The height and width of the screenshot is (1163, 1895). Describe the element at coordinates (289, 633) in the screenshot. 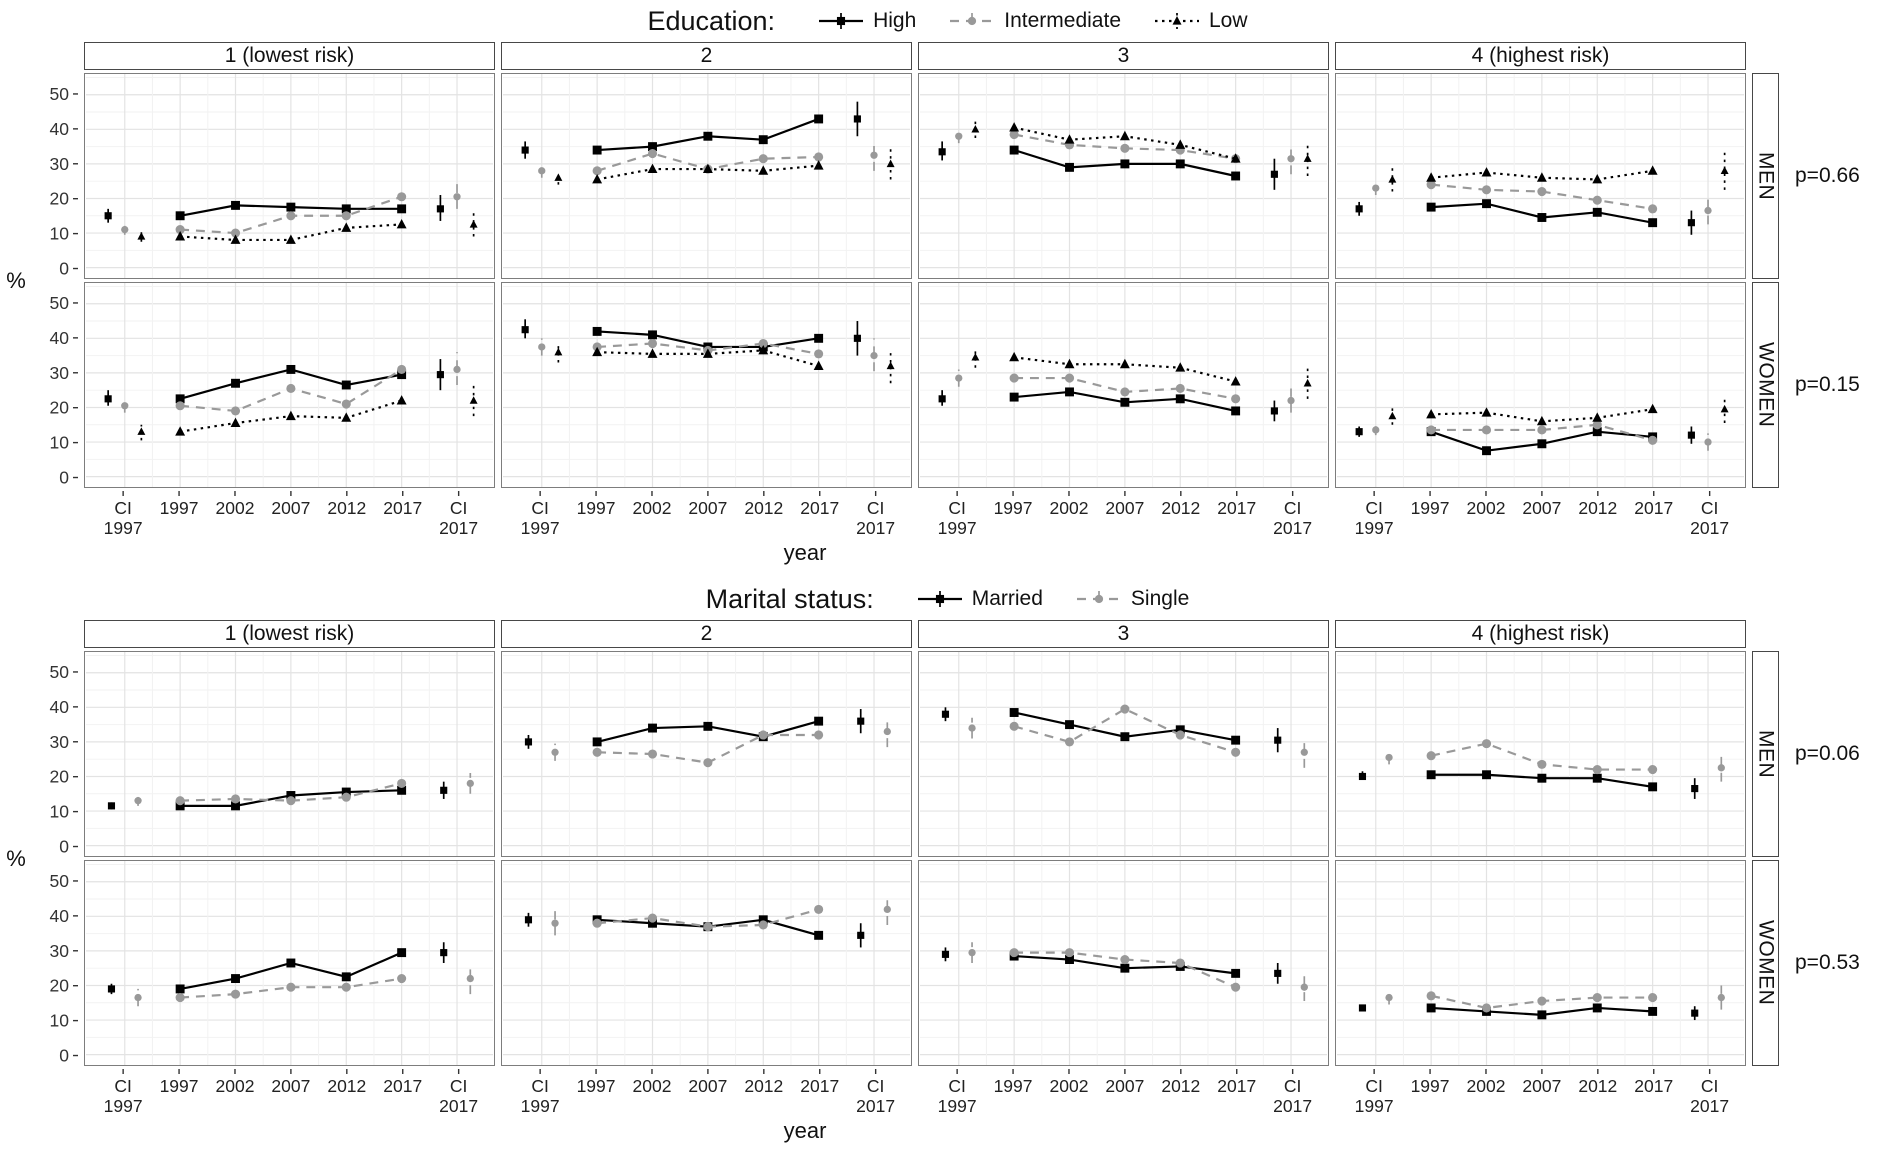

I see `facet-strip-label: 1 (lowest risk)` at that location.